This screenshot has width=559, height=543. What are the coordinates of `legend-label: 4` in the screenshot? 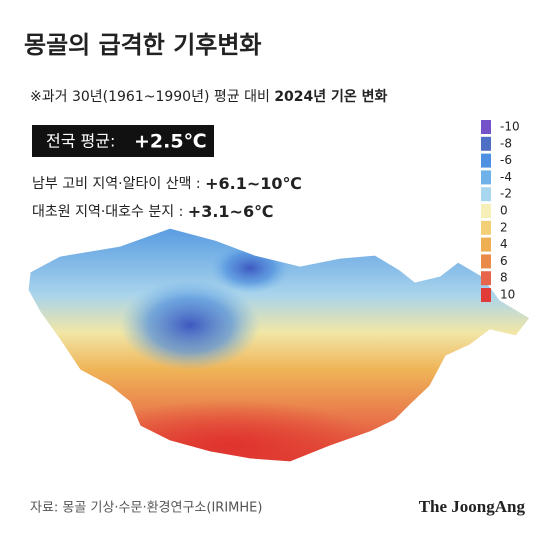 It's located at (504, 244).